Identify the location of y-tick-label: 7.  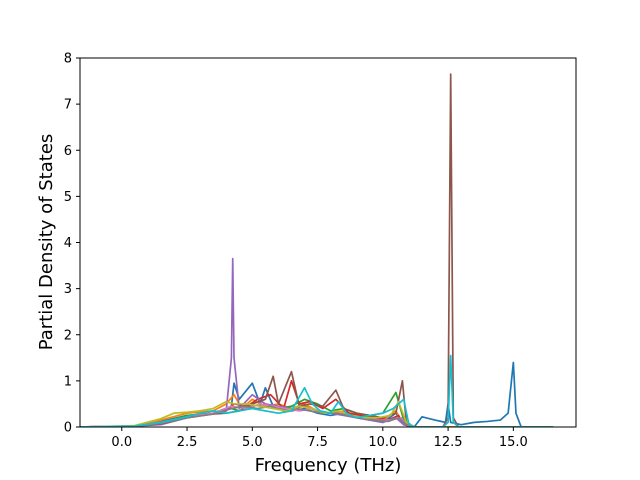
(68, 105).